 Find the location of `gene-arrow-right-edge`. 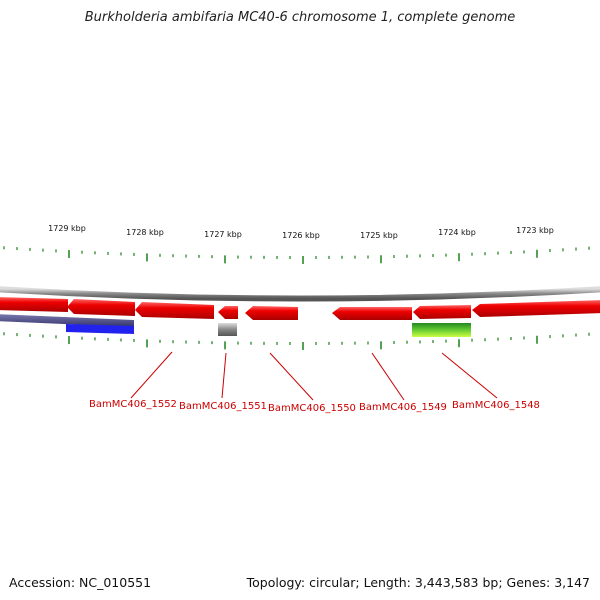

gene-arrow-right-edge is located at coordinates (536, 308).